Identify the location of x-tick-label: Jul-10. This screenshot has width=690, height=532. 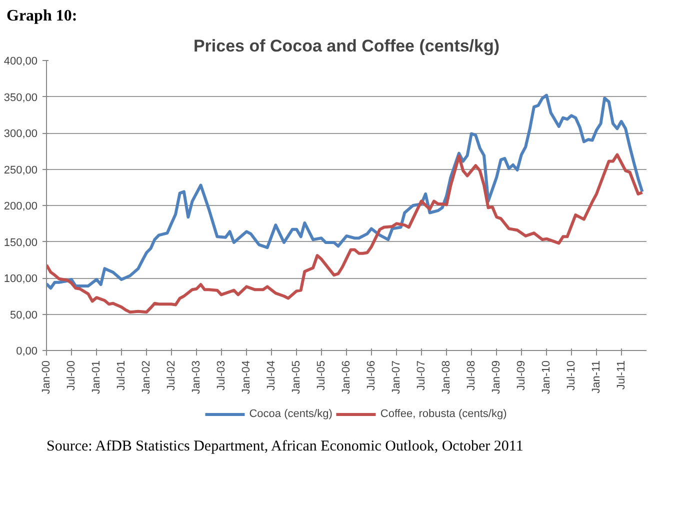
(571, 375).